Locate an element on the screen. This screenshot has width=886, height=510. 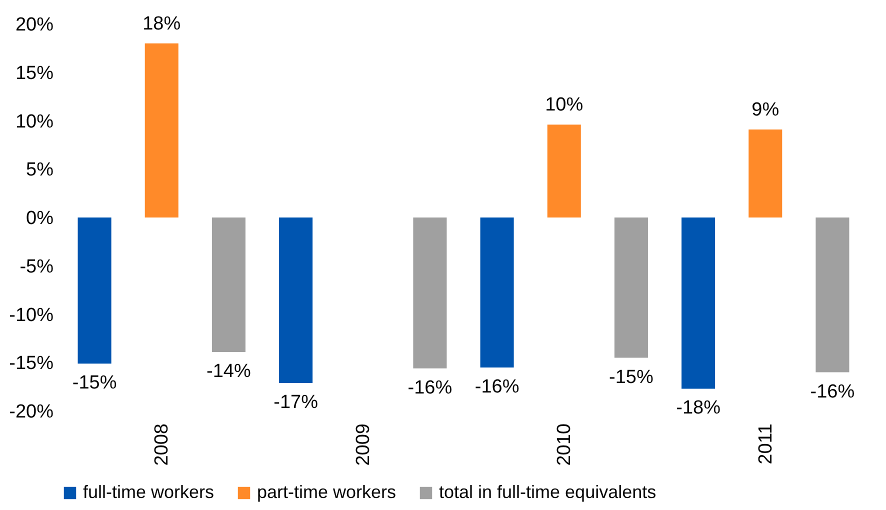
data-label: -14% is located at coordinates (228, 371).